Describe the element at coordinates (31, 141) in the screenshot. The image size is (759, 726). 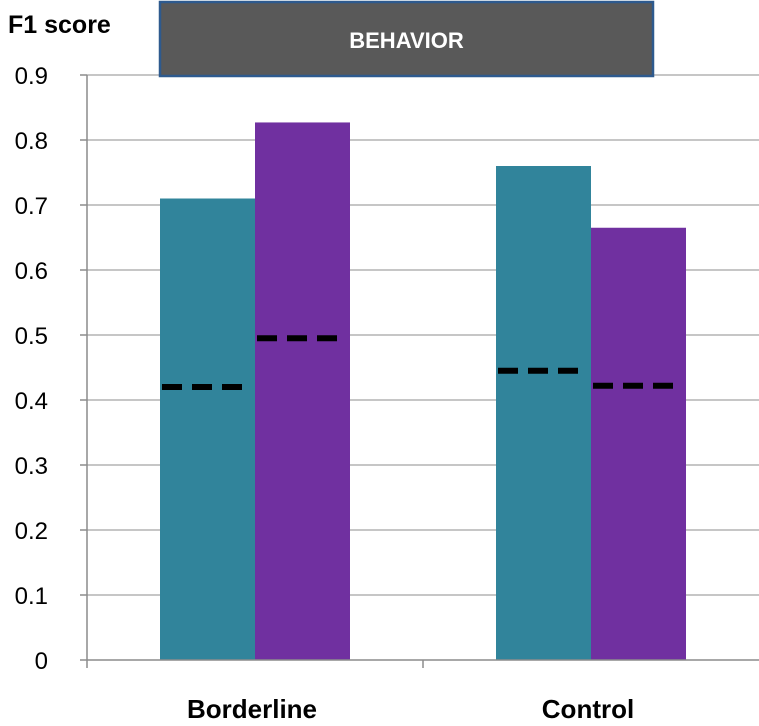
I see `y-tick-label: 0.8` at that location.